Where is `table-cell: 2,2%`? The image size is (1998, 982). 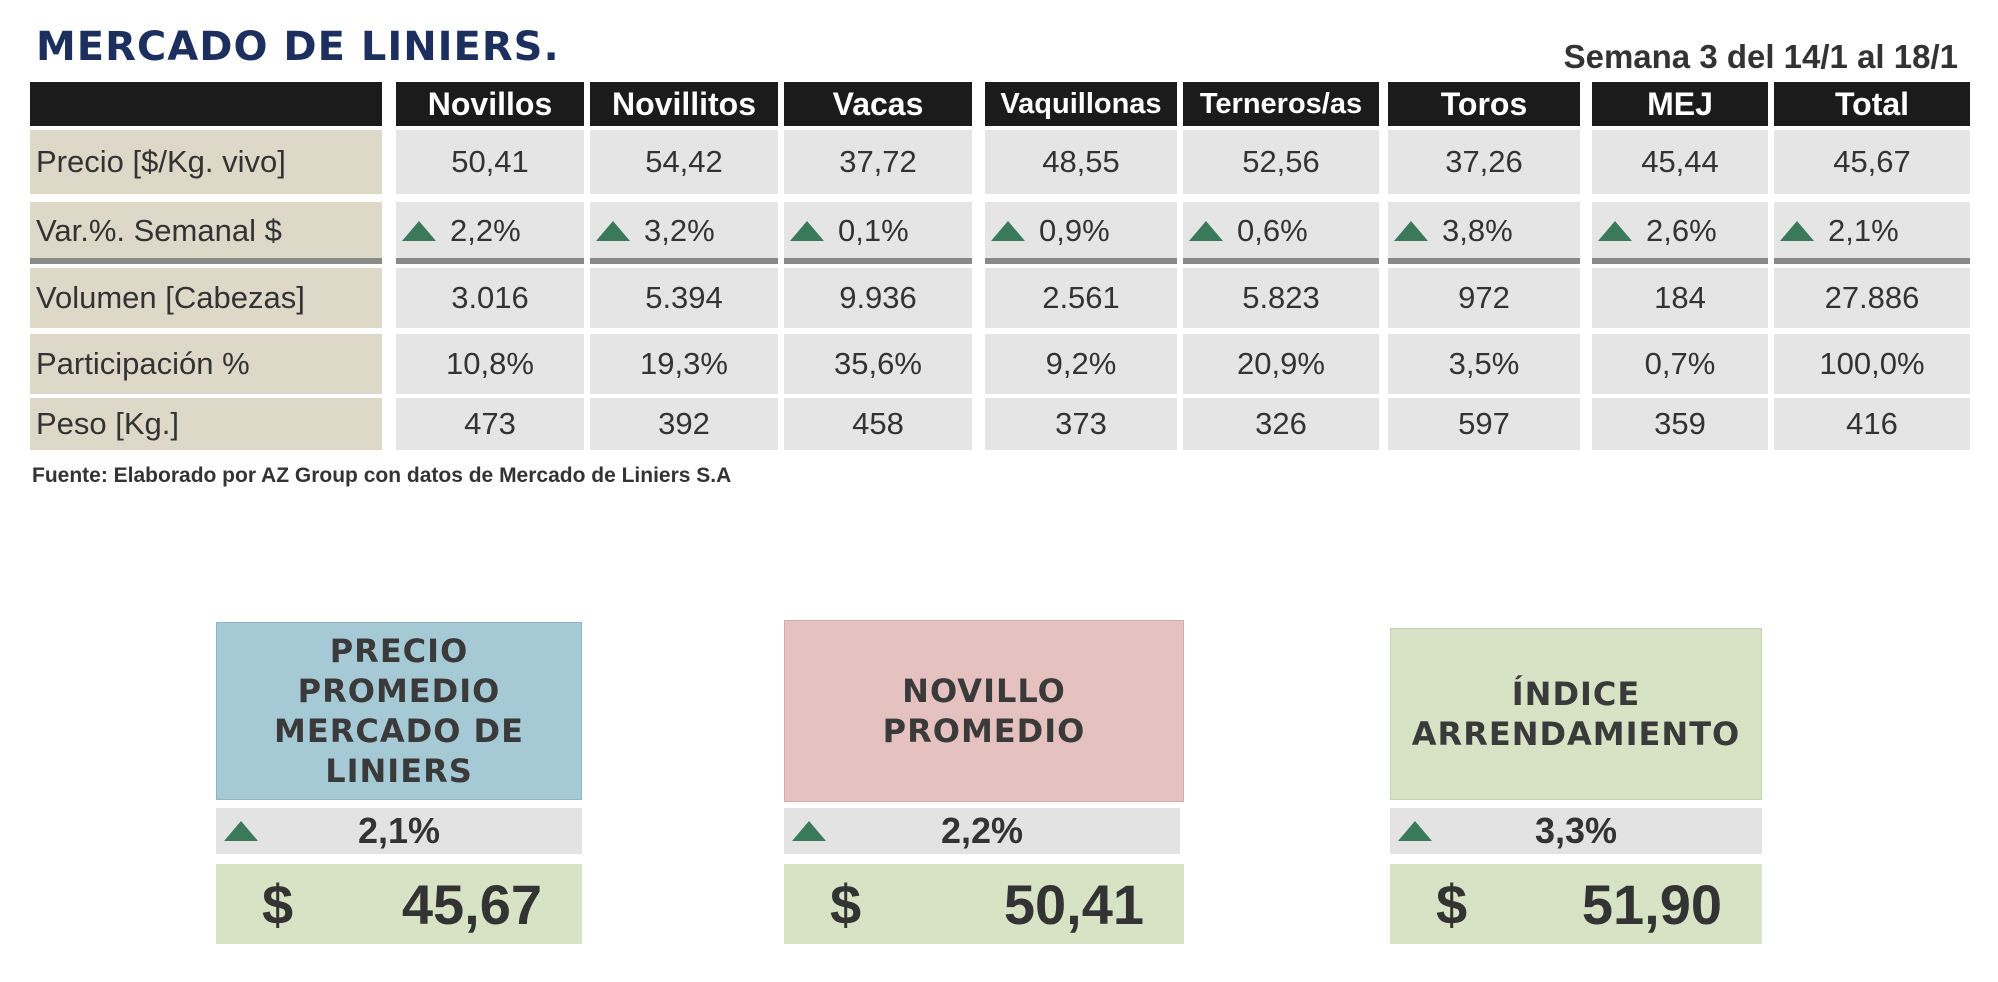 table-cell: 2,2% is located at coordinates (490, 231).